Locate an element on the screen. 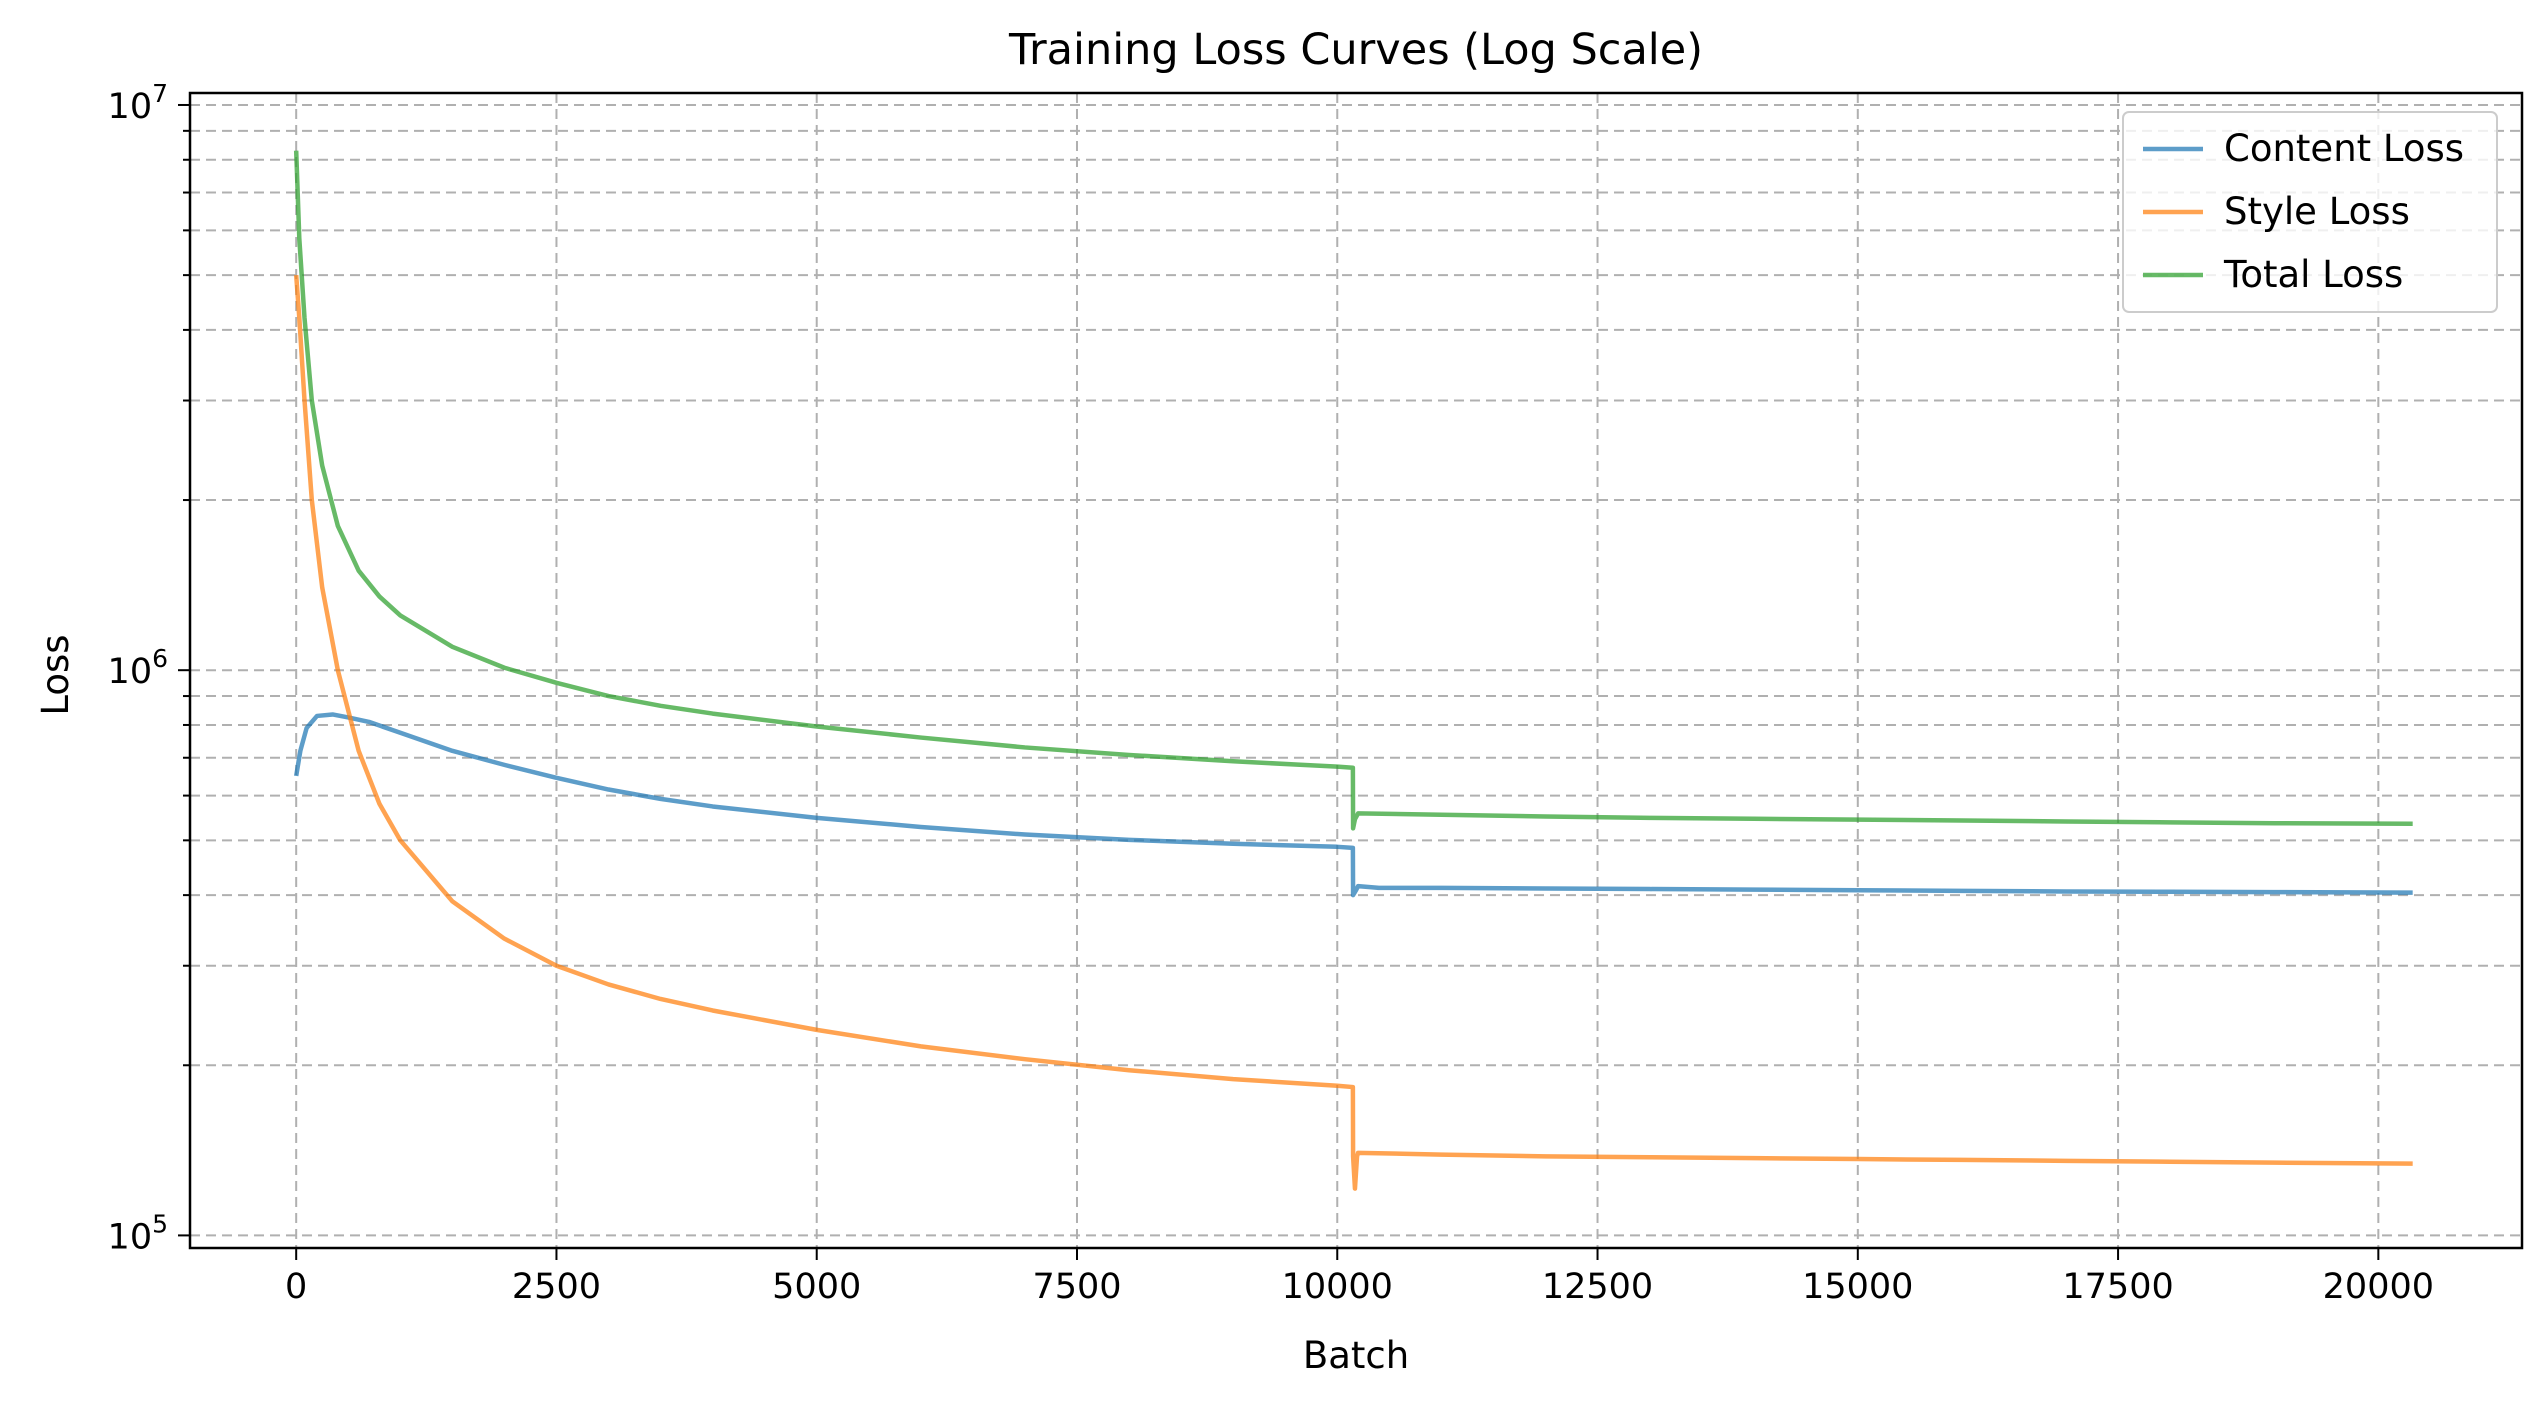 This screenshot has width=2544, height=1407. legend-label-style-loss: Style Loss is located at coordinates (2317, 211).